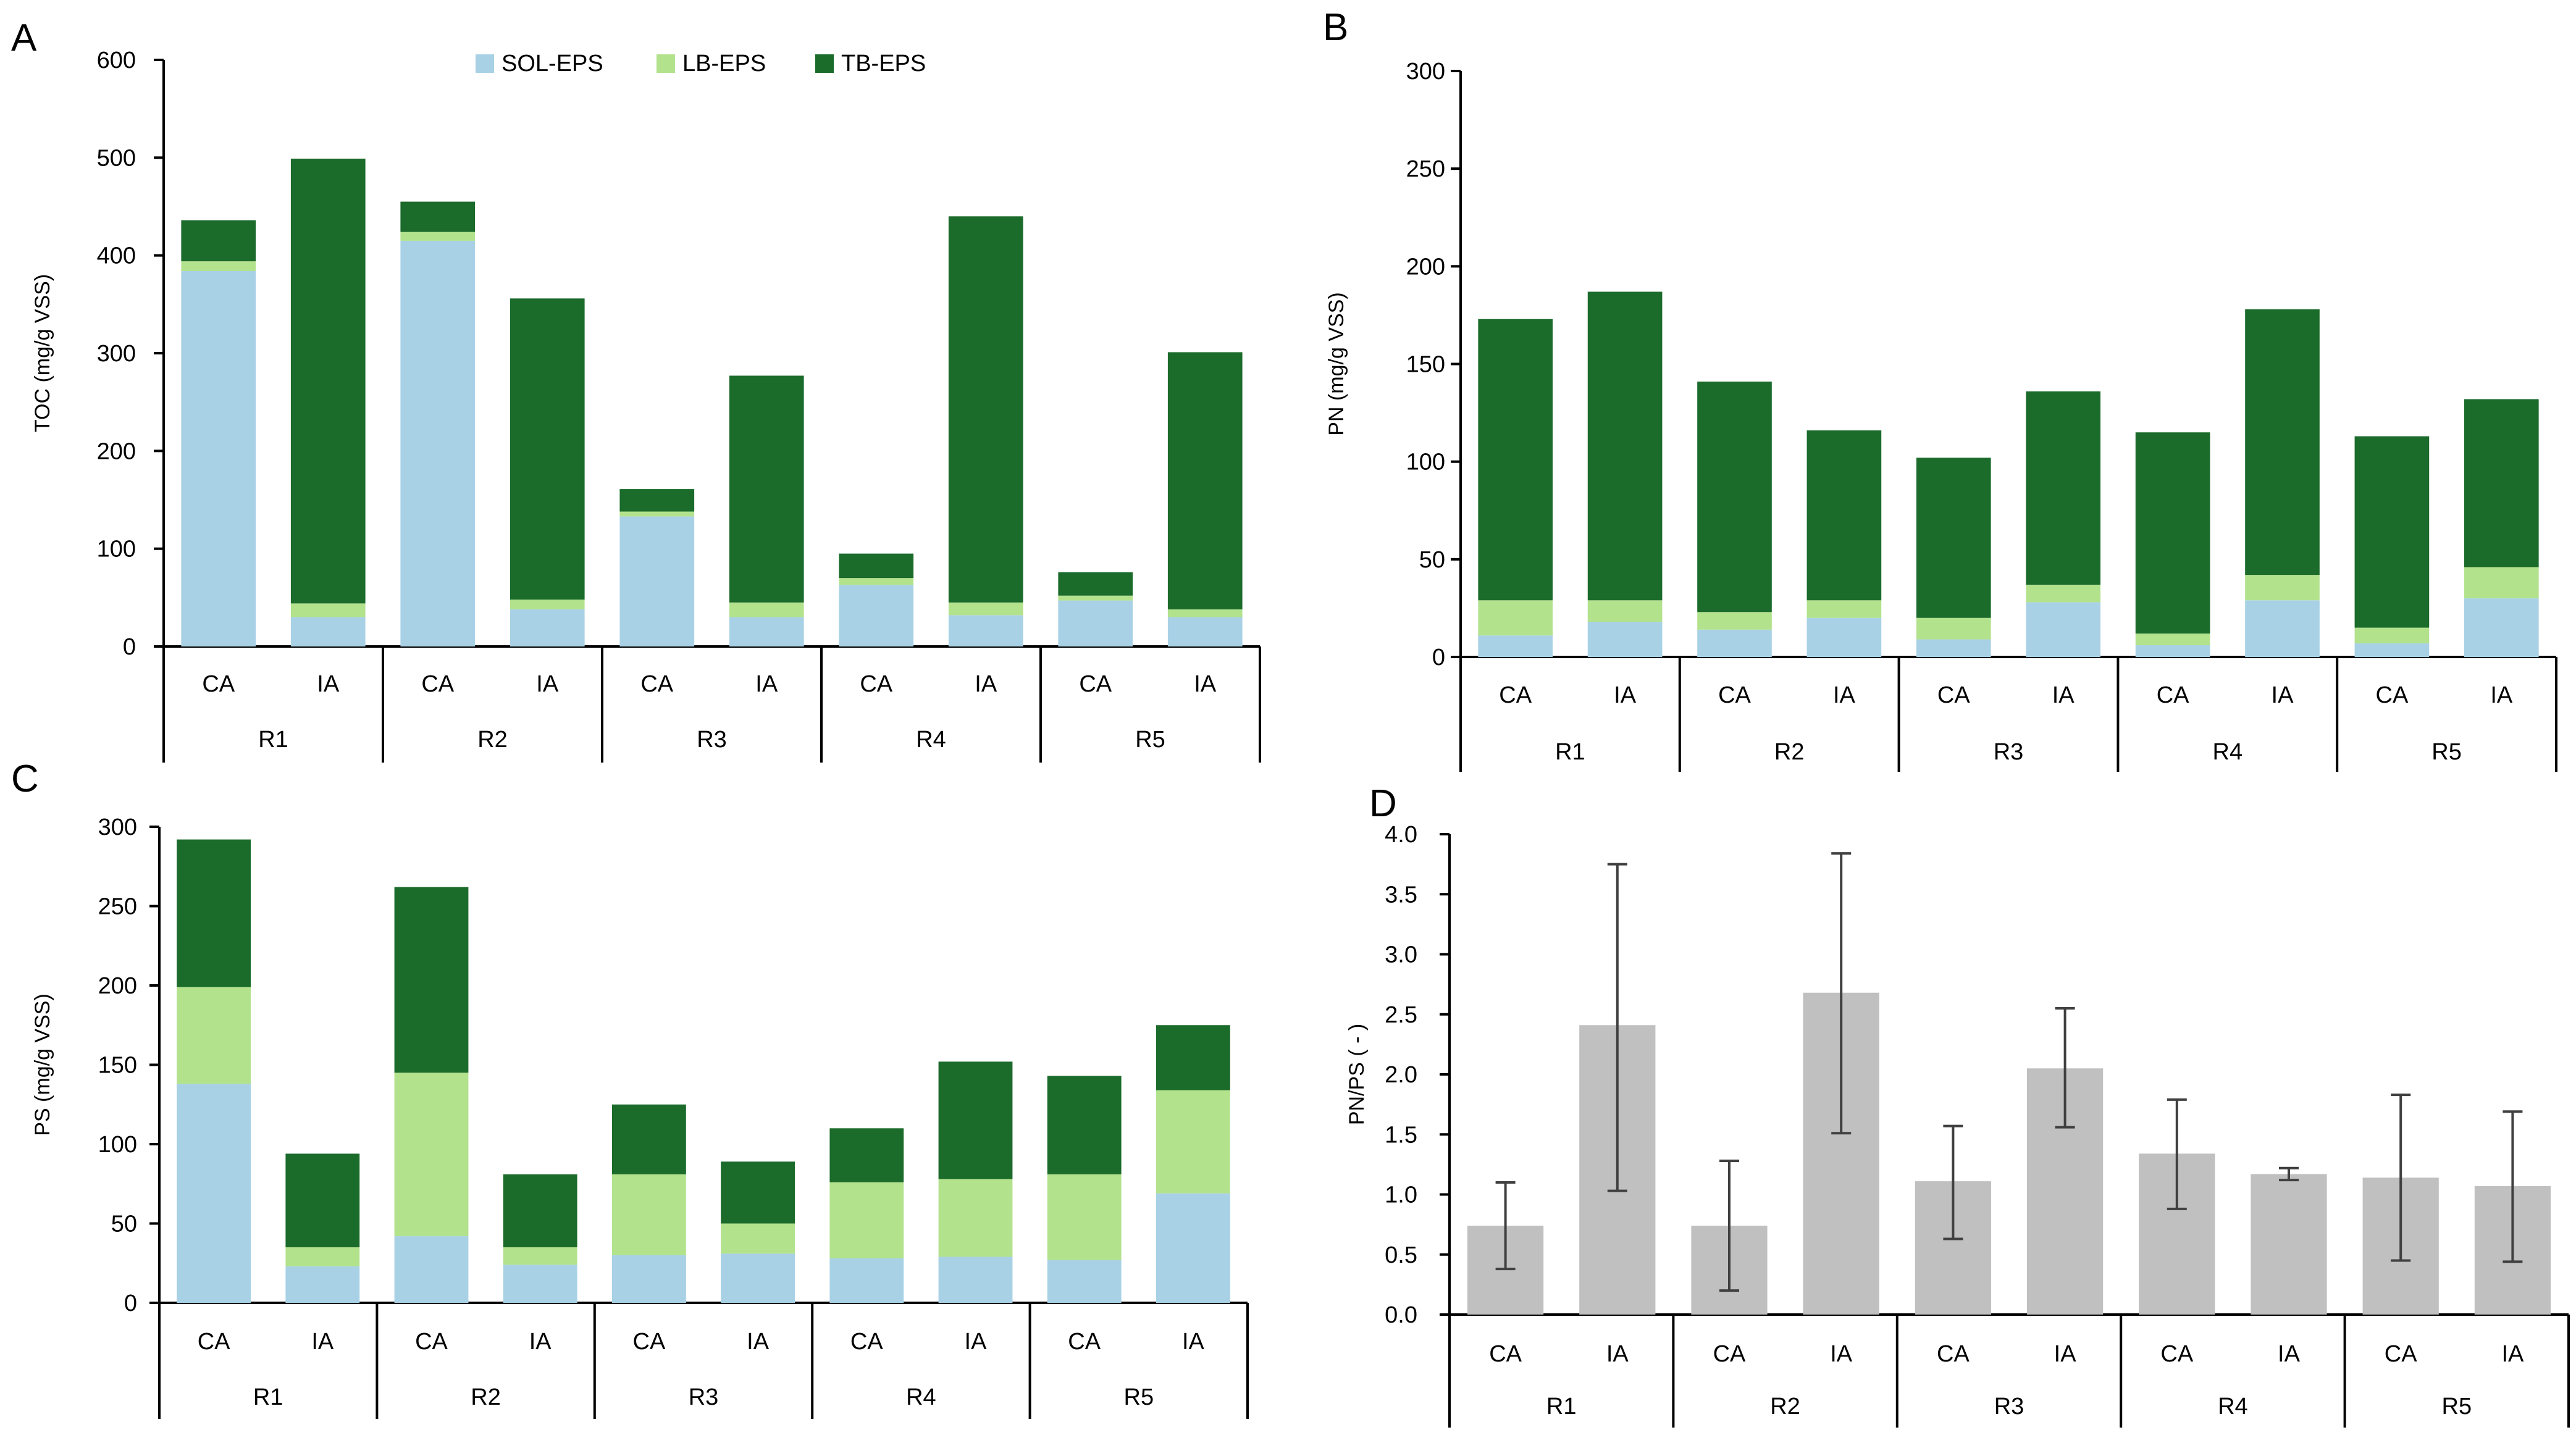 The width and height of the screenshot is (2576, 1443). What do you see at coordinates (552, 64) in the screenshot?
I see `legend-label: SOL-EPS` at bounding box center [552, 64].